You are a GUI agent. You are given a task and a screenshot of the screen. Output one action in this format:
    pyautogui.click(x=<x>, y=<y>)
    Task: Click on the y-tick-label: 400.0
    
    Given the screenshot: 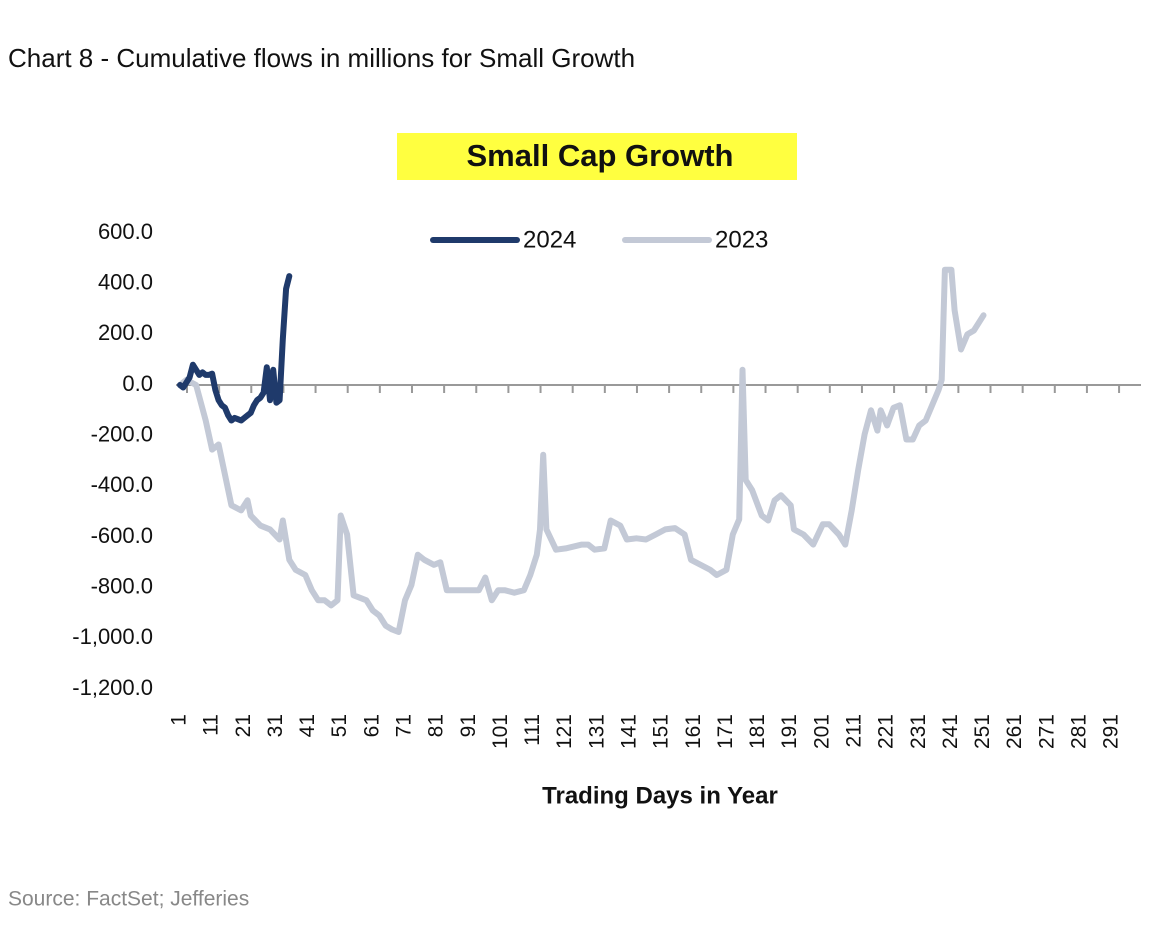 What is the action you would take?
    pyautogui.click(x=125, y=281)
    